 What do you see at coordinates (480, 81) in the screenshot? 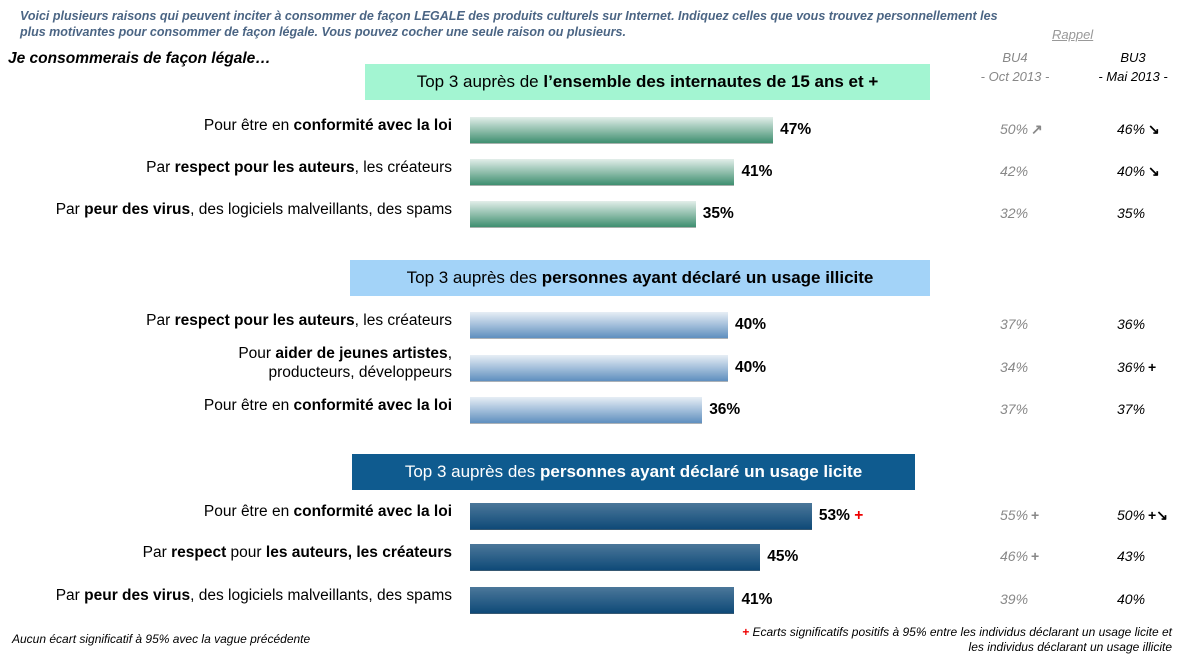
I see `text-segment: Top 3 auprès de` at bounding box center [480, 81].